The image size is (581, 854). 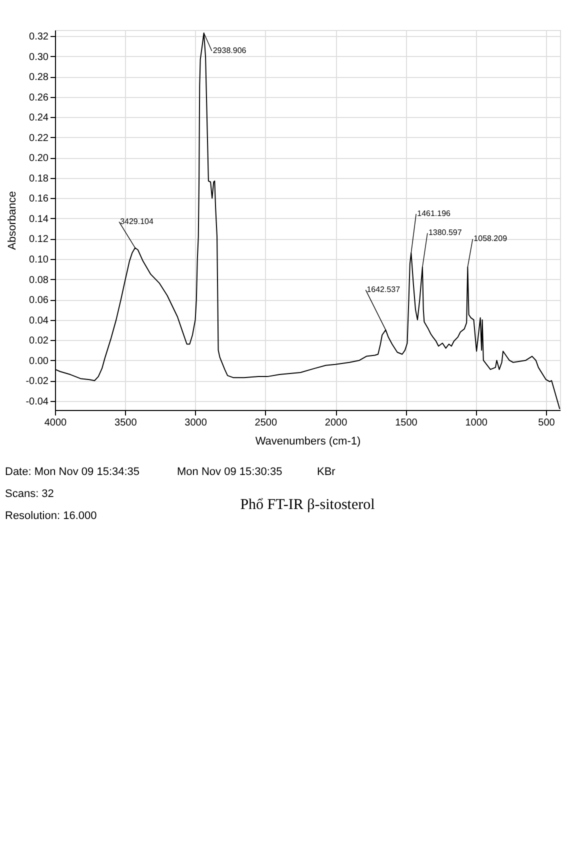 I want to click on x-tick-label: 3000, so click(x=196, y=423).